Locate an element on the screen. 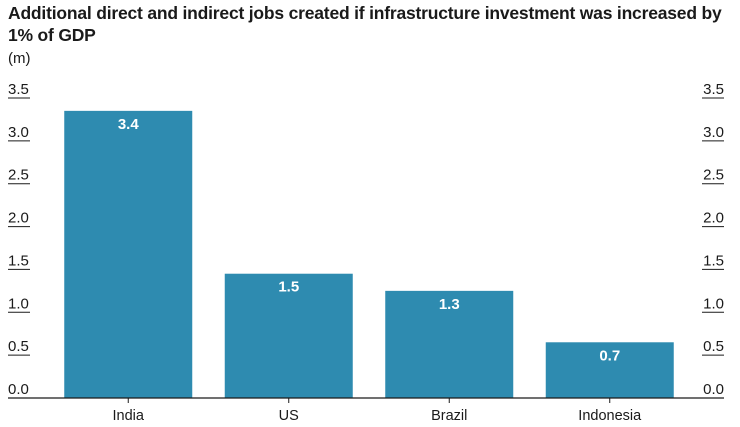 The width and height of the screenshot is (740, 427). data-label-india: 3.4 is located at coordinates (129, 124).